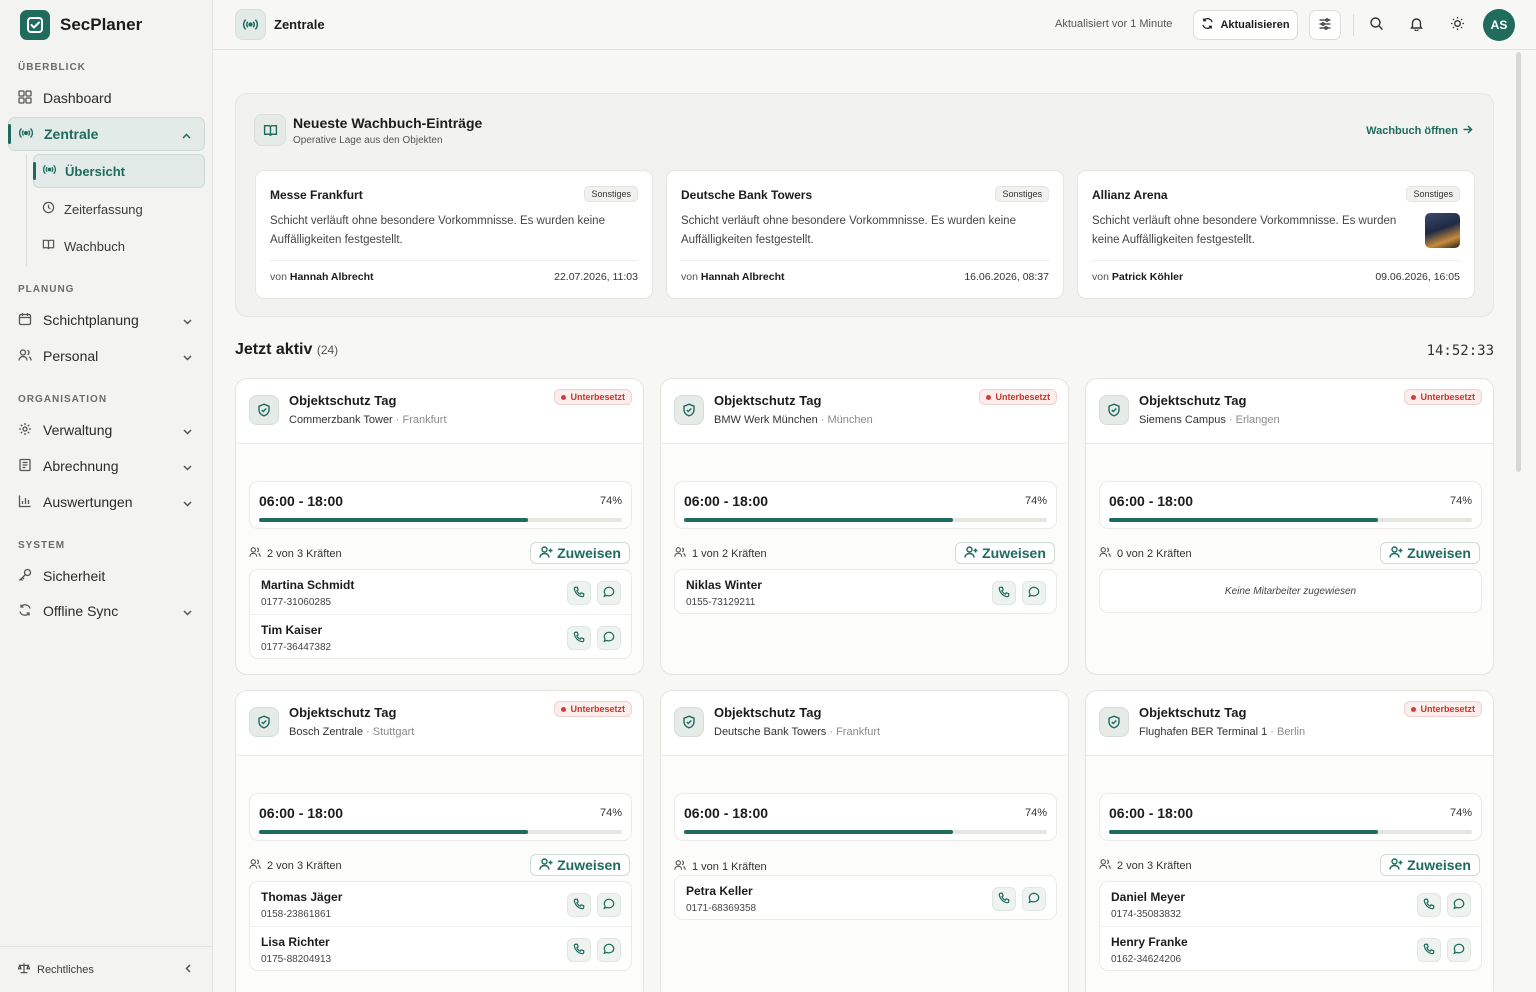 This screenshot has width=1536, height=992. What do you see at coordinates (25, 576) in the screenshot?
I see `key-icon` at bounding box center [25, 576].